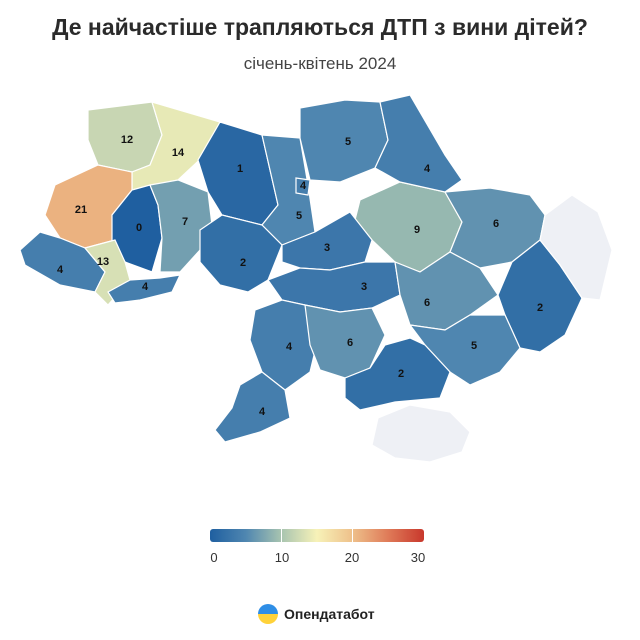 The height and width of the screenshot is (640, 640). Describe the element at coordinates (576, 247) in the screenshot. I see `region-luhansk-east` at that location.